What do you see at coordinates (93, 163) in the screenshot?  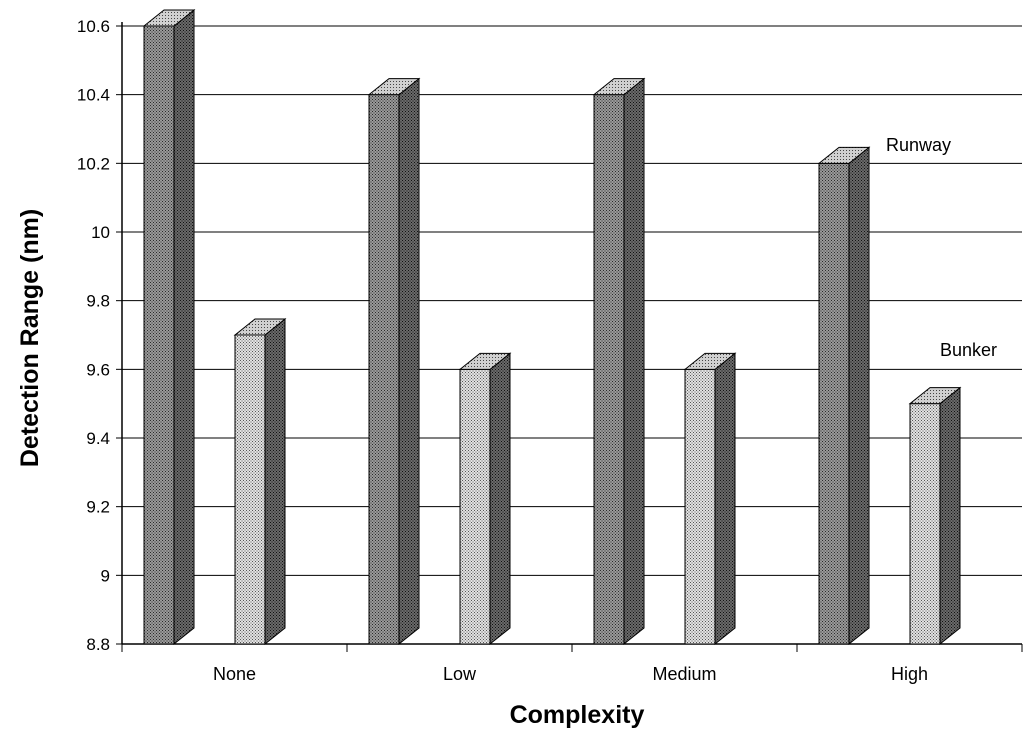 I see `y-tick-label: 10.2` at bounding box center [93, 163].